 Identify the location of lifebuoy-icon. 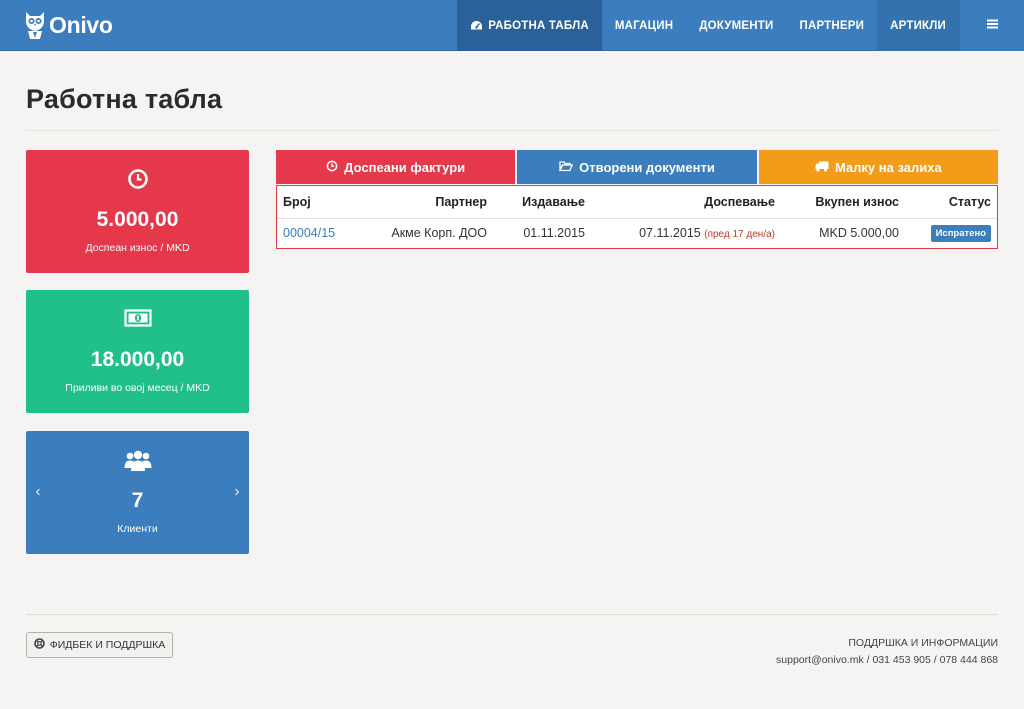
(39, 645).